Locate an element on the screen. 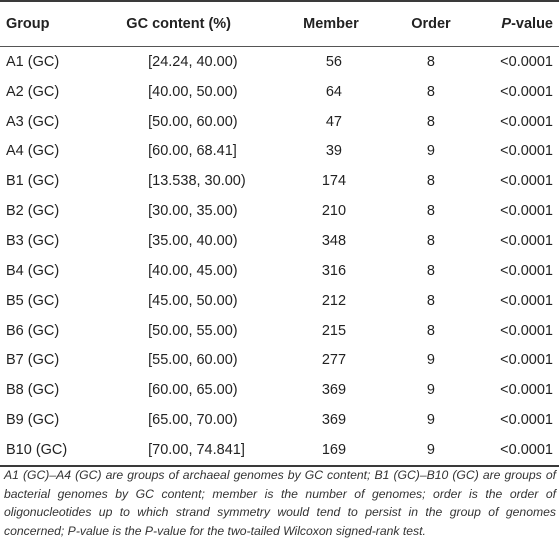  cell-gc-content: [55.00, 60.00) is located at coordinates (193, 360).